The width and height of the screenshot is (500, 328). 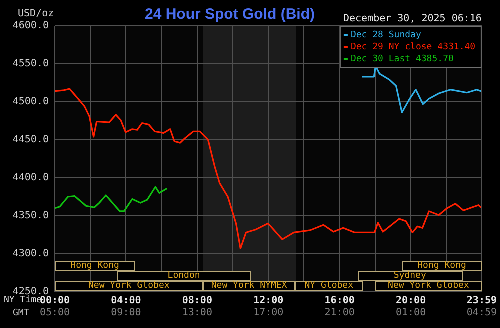 What do you see at coordinates (30, 254) in the screenshot?
I see `y-tick-label: 4300.0` at bounding box center [30, 254].